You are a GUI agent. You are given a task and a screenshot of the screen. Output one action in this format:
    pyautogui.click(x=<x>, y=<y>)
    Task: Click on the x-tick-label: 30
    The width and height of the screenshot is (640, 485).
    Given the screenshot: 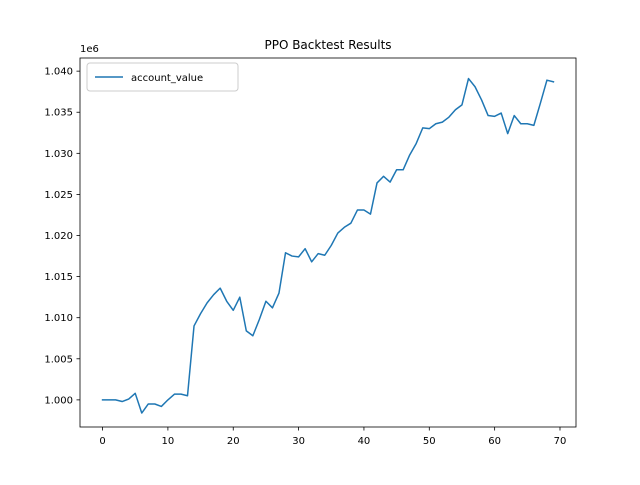 What is the action you would take?
    pyautogui.click(x=298, y=441)
    